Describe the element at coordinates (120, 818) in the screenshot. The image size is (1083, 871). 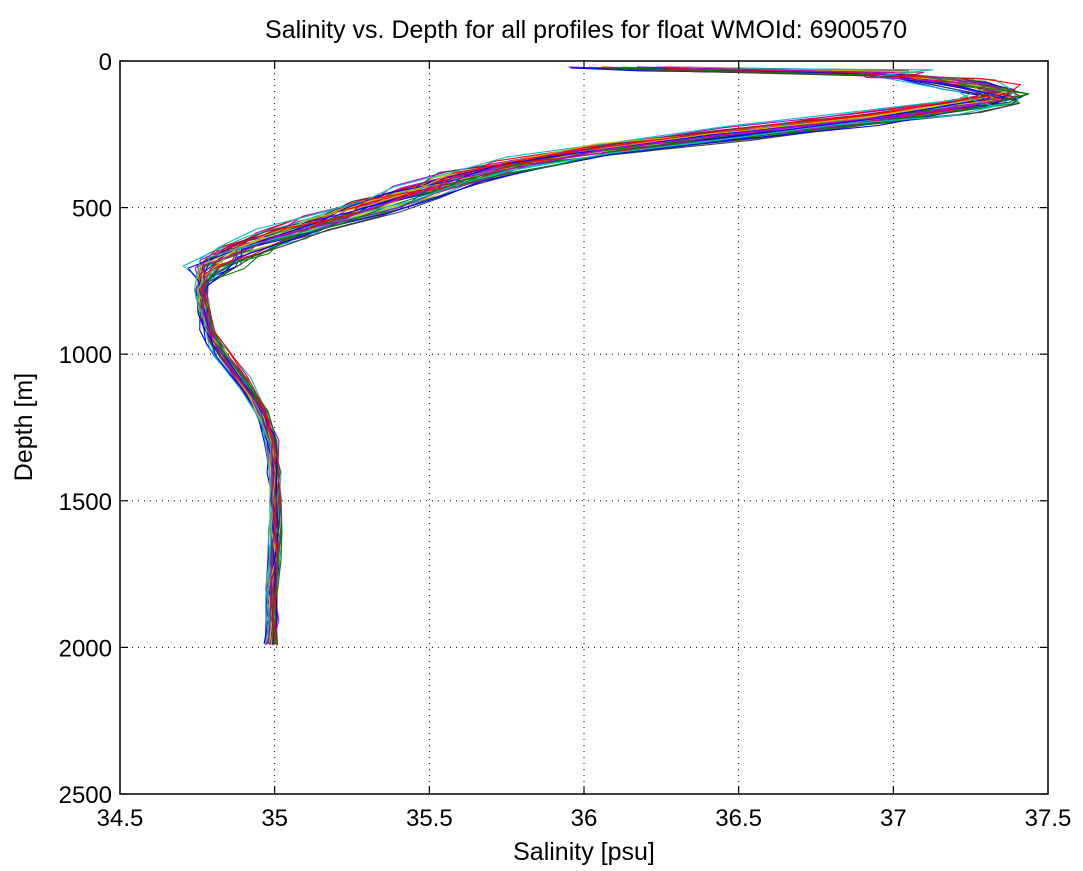
I see `x-tick-label: 34.5` at that location.